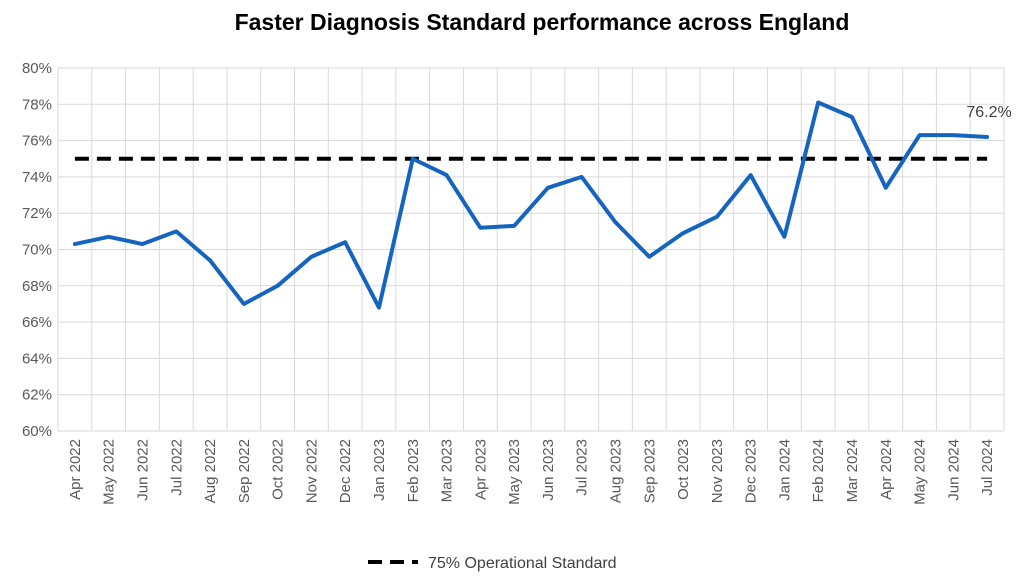  What do you see at coordinates (649, 471) in the screenshot?
I see `x-tick-label: Sep 2023` at bounding box center [649, 471].